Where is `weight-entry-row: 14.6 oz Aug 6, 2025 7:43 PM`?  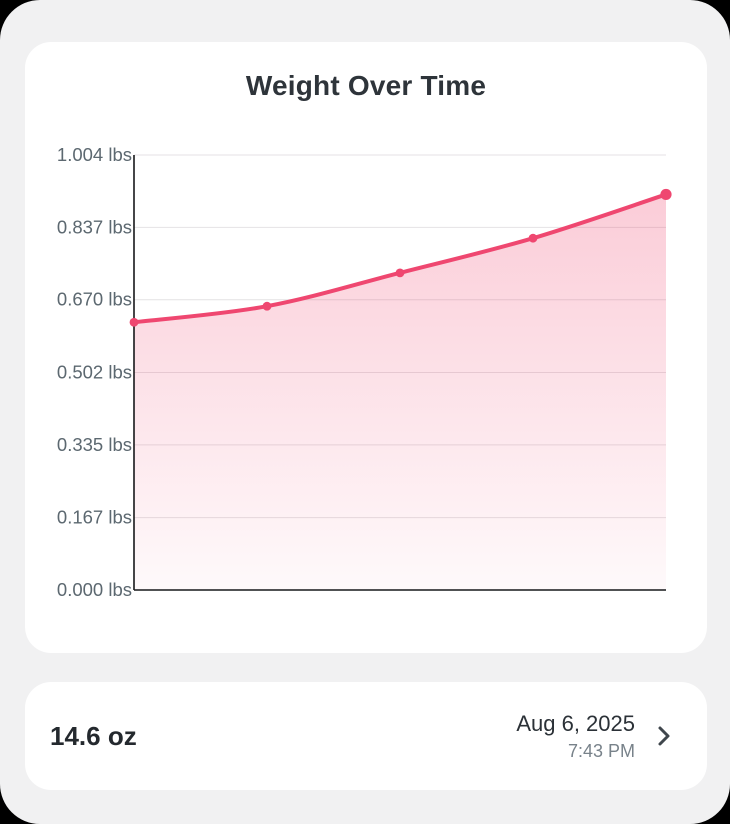
weight-entry-row: 14.6 oz Aug 6, 2025 7:43 PM is located at coordinates (366, 736).